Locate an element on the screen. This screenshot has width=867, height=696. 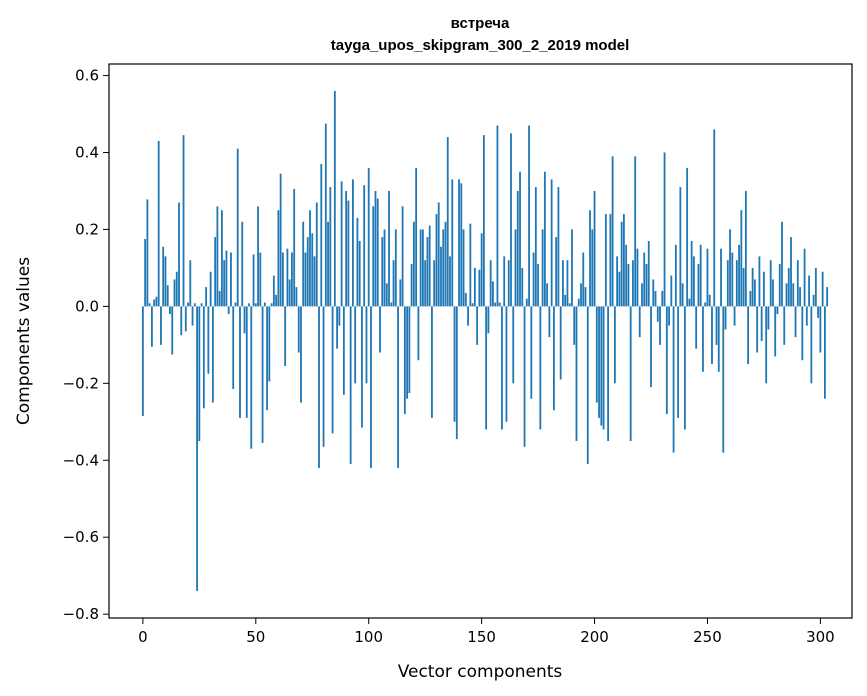
y-tick-label: 0.2 is located at coordinates (87, 229).